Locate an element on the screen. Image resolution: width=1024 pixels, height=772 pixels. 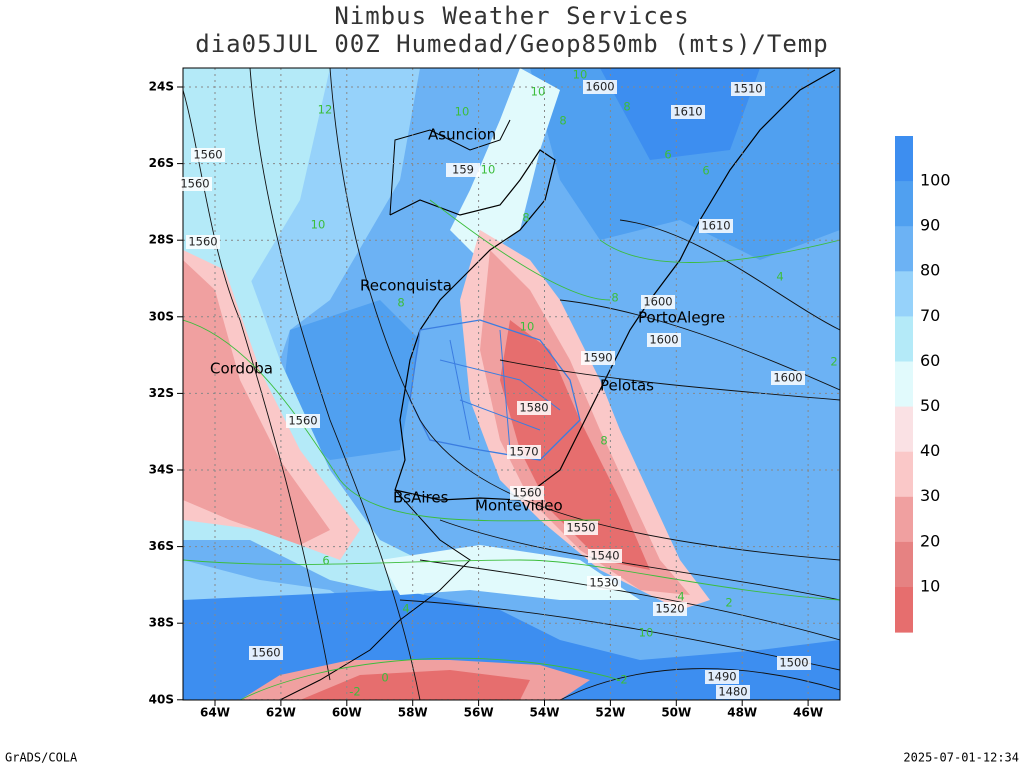
lat-label: 24S is located at coordinates (161, 87).